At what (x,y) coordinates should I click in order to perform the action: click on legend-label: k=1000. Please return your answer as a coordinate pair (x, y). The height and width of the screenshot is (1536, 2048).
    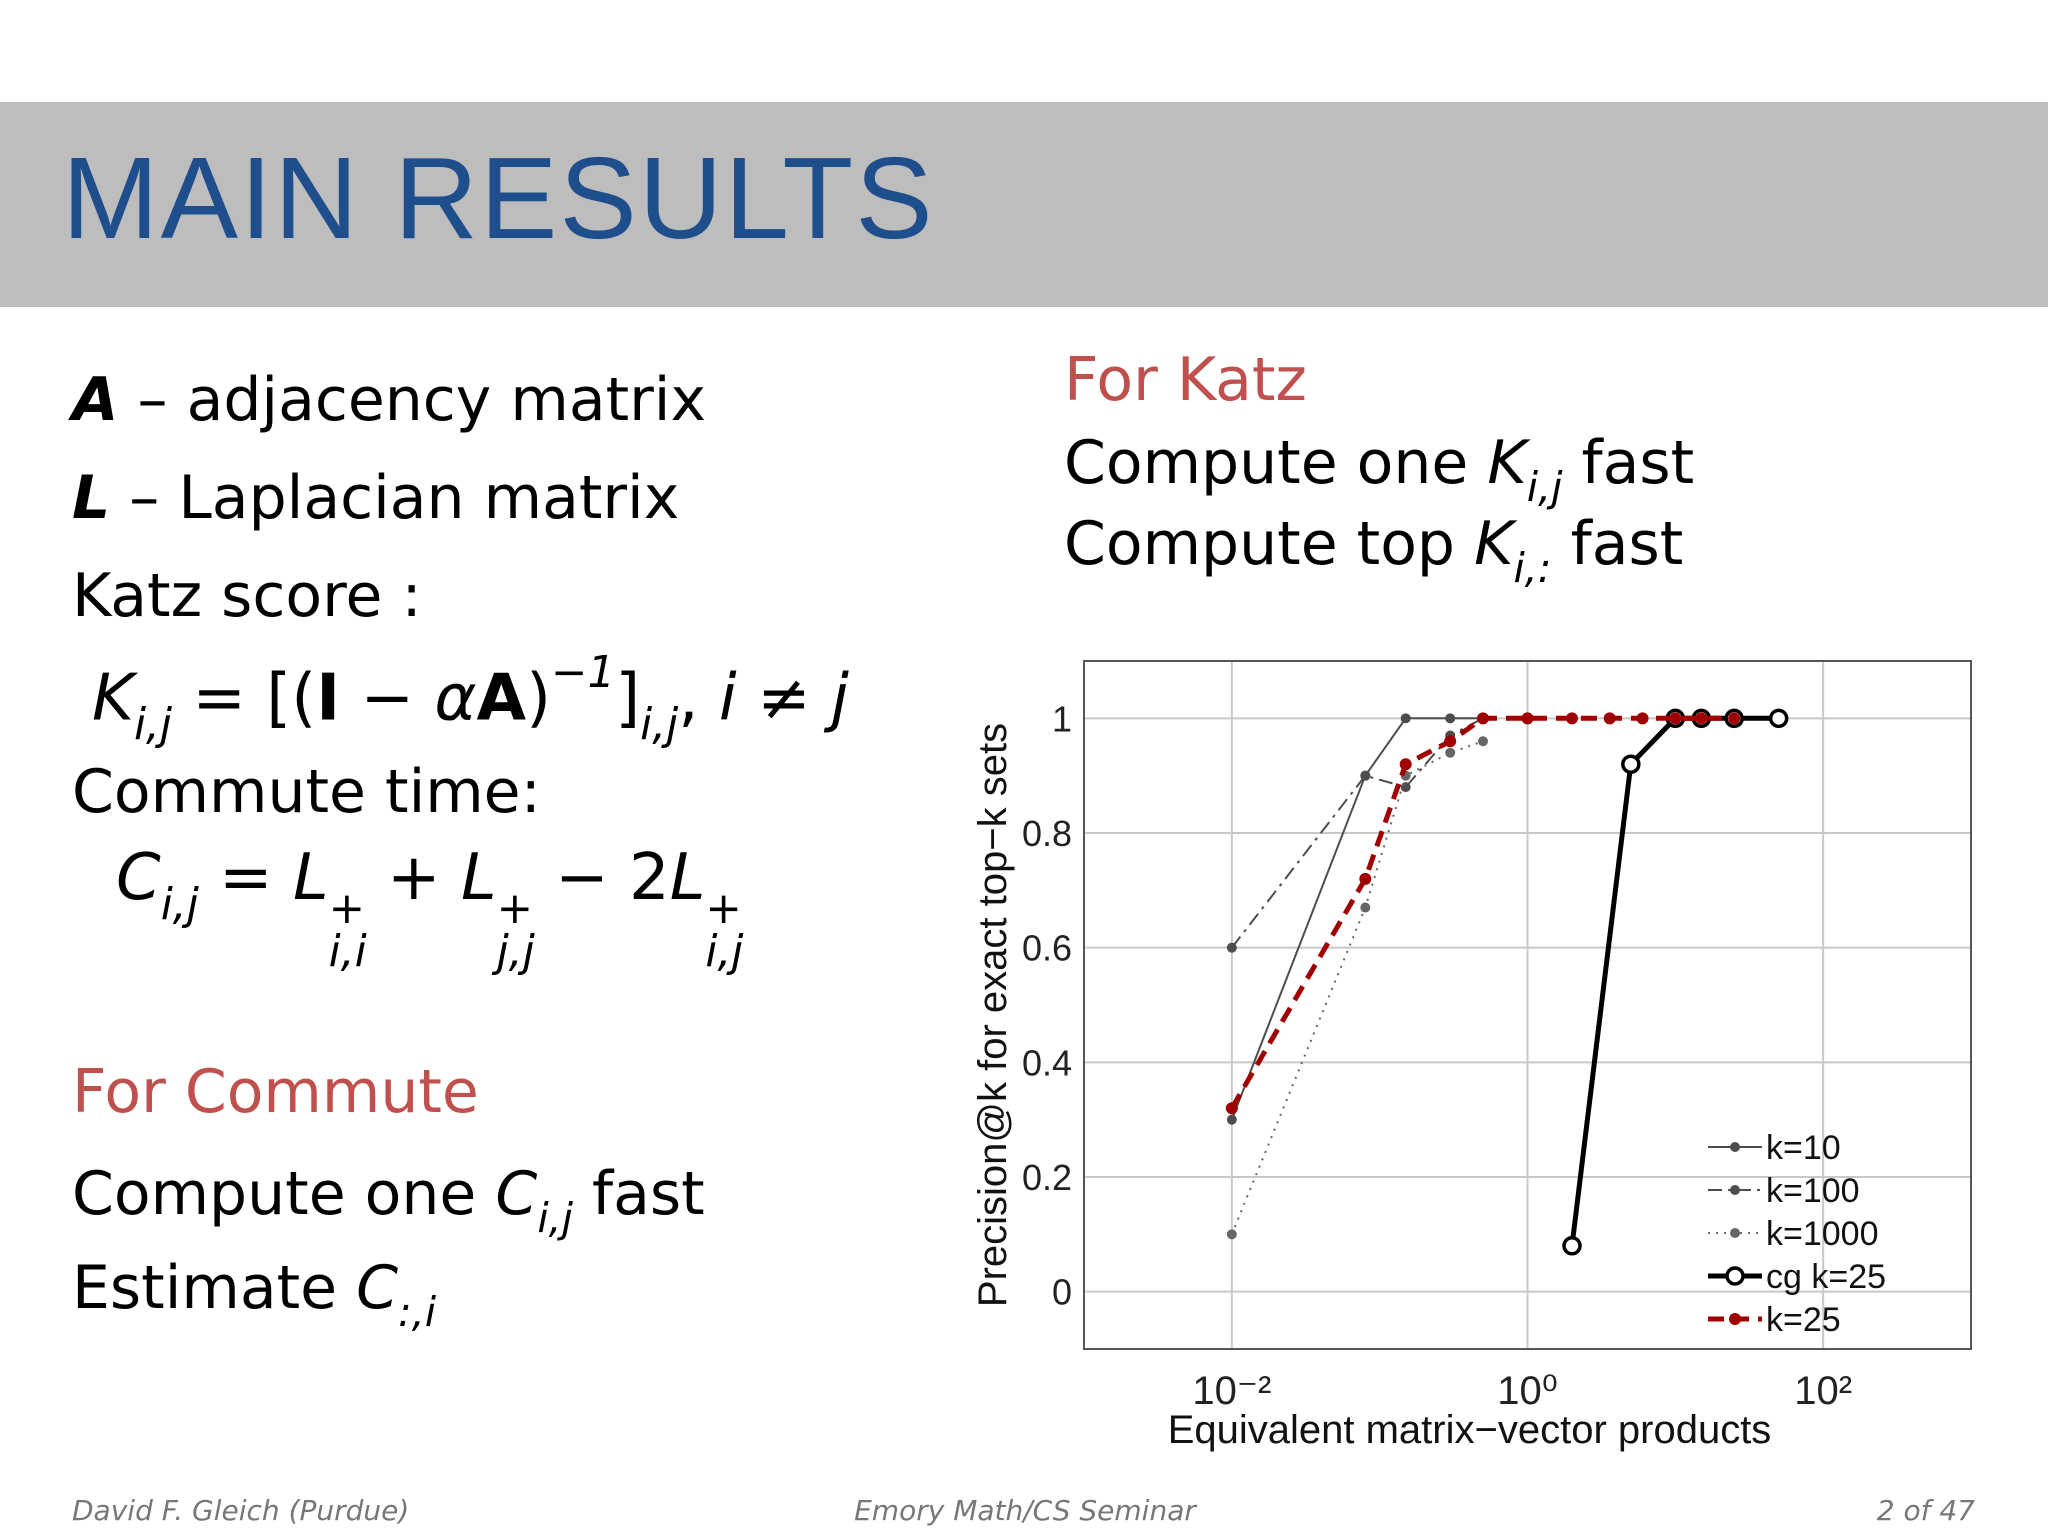
    Looking at the image, I should click on (1822, 1234).